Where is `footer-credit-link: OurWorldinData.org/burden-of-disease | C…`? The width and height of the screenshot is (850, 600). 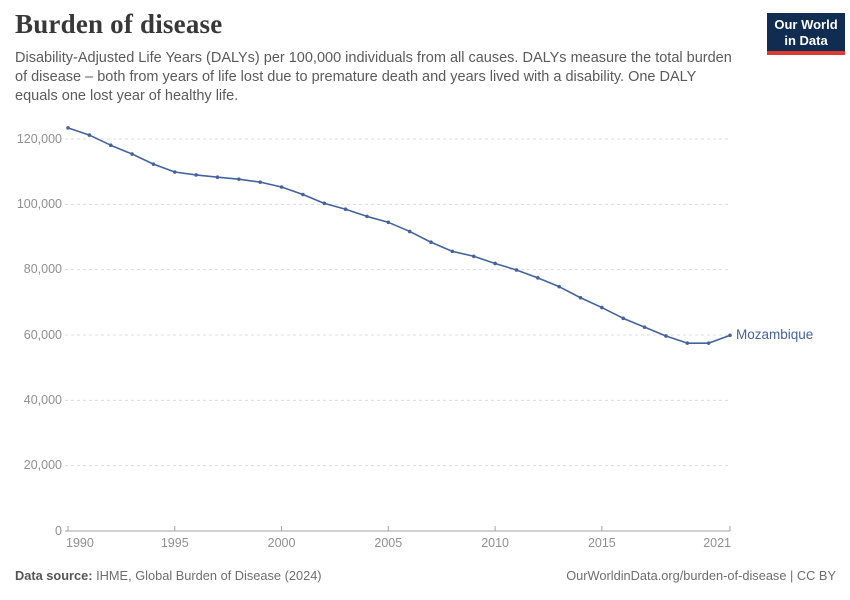 footer-credit-link: OurWorldinData.org/burden-of-disease | C… is located at coordinates (701, 575).